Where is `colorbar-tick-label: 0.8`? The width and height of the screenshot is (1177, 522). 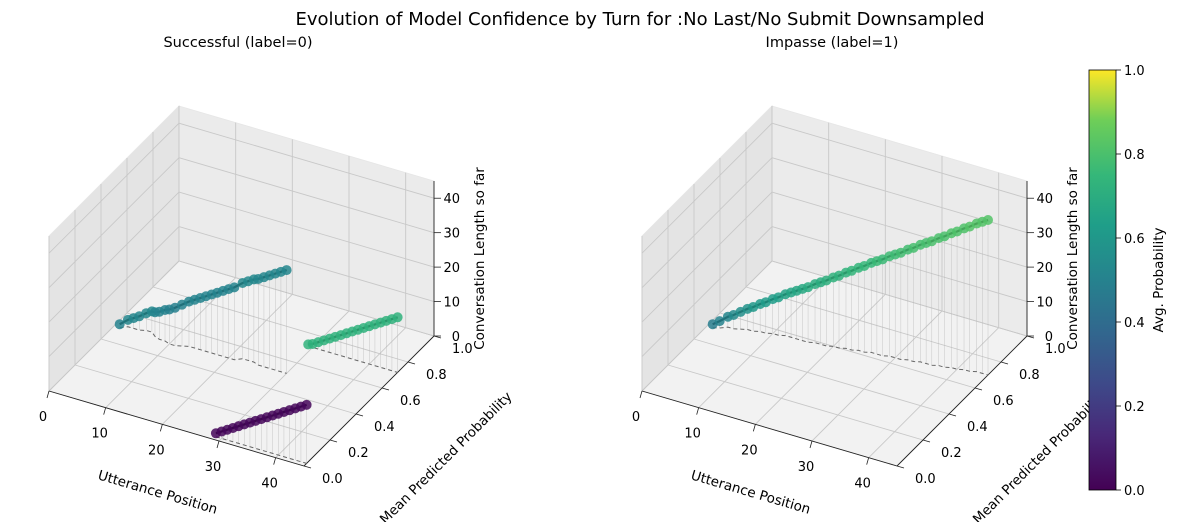 colorbar-tick-label: 0.8 is located at coordinates (1134, 155).